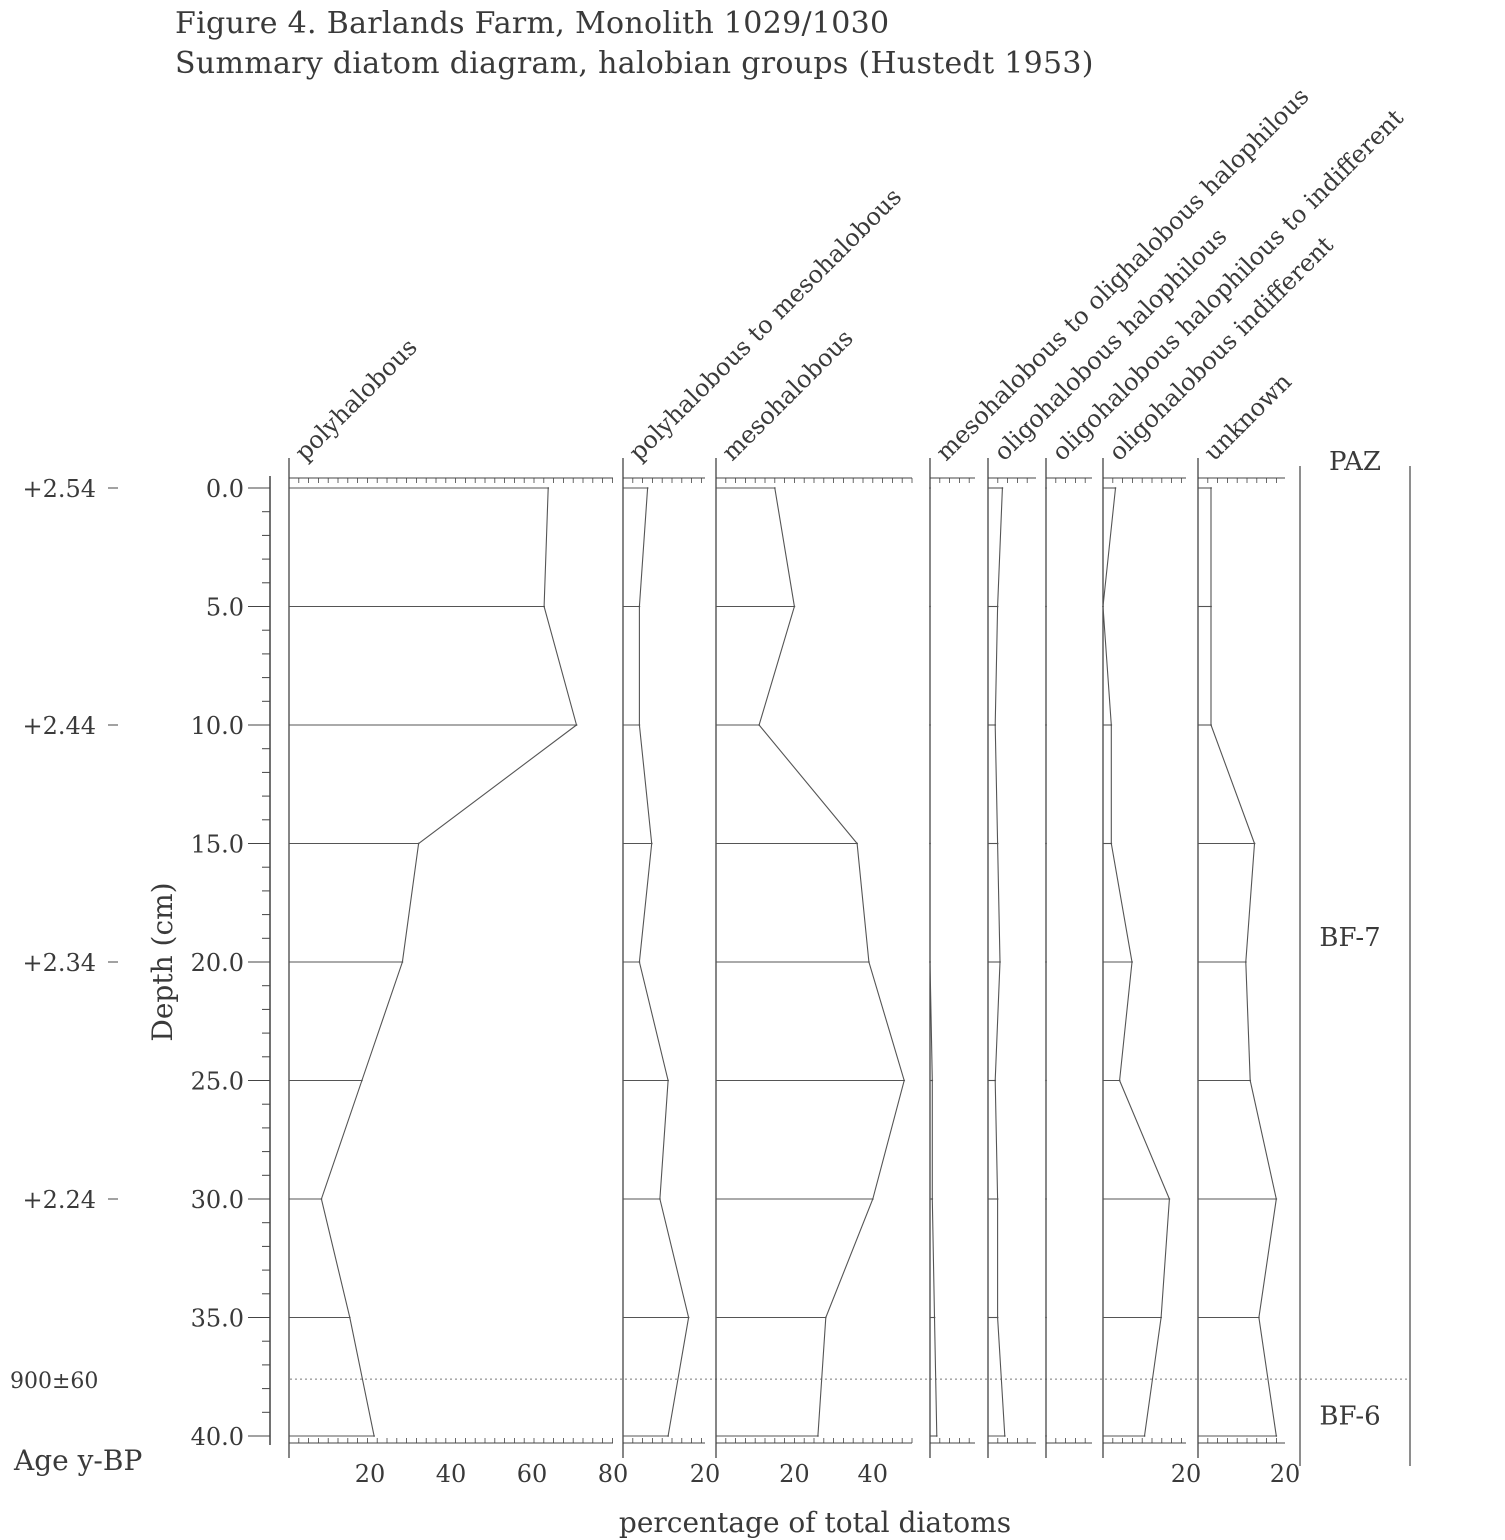 The image size is (1505, 1540). What do you see at coordinates (59, 726) in the screenshot?
I see `elevation-label: +2.44` at bounding box center [59, 726].